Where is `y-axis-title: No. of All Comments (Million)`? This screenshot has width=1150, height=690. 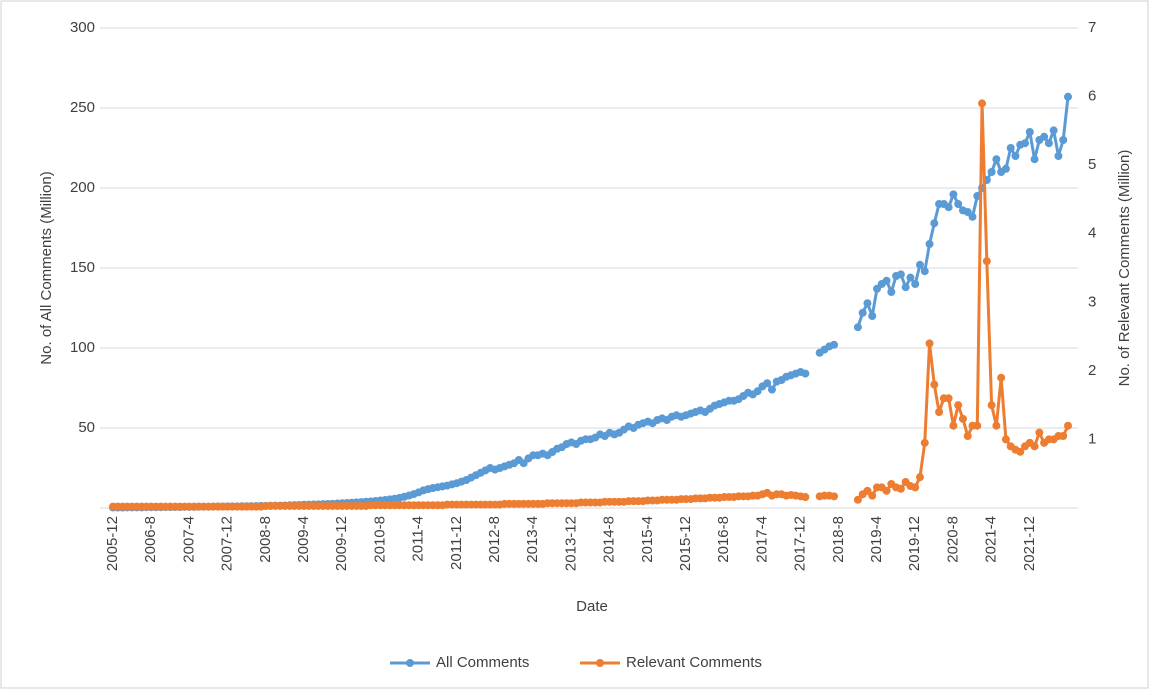 y-axis-title: No. of All Comments (Million) is located at coordinates (46, 267).